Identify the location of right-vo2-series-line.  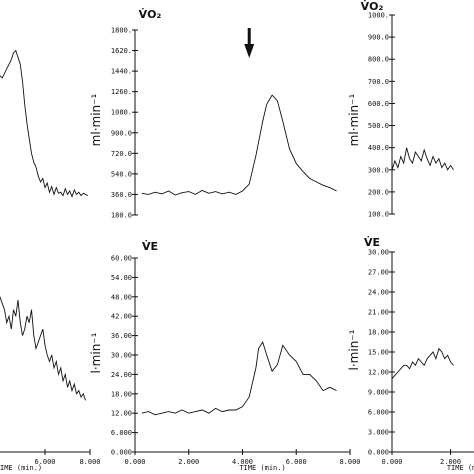
(422, 159).